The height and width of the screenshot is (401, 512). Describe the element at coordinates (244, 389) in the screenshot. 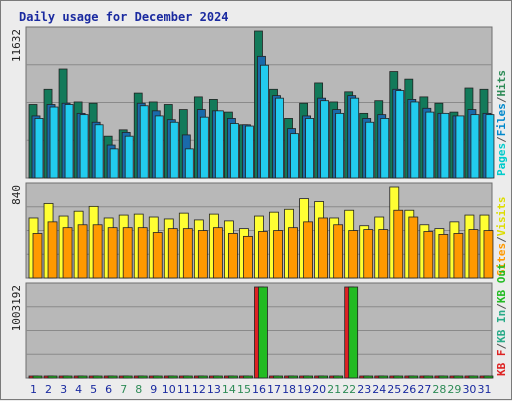

I see `day-label-15: 15` at that location.